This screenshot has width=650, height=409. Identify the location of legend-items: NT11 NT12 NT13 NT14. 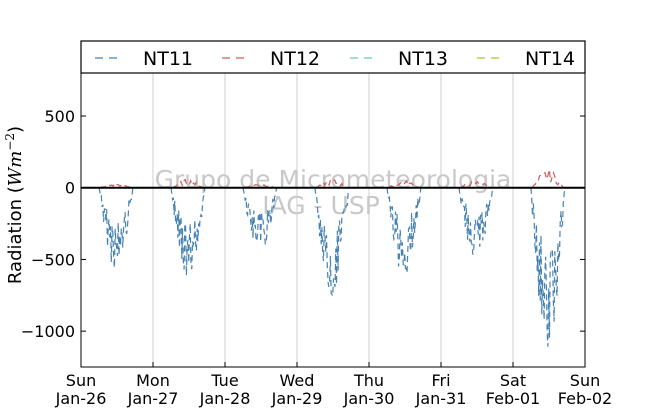
(335, 59).